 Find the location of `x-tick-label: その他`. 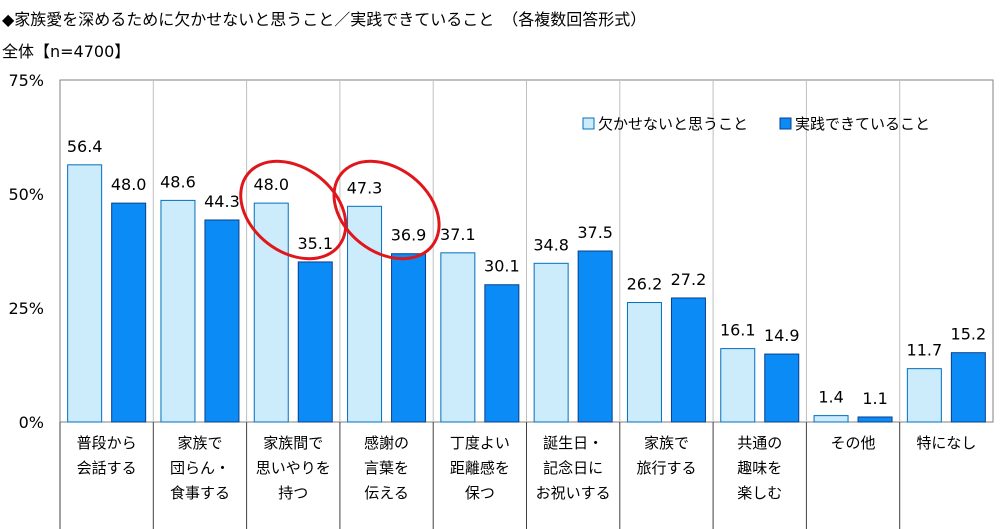

x-tick-label: その他 is located at coordinates (853, 443).